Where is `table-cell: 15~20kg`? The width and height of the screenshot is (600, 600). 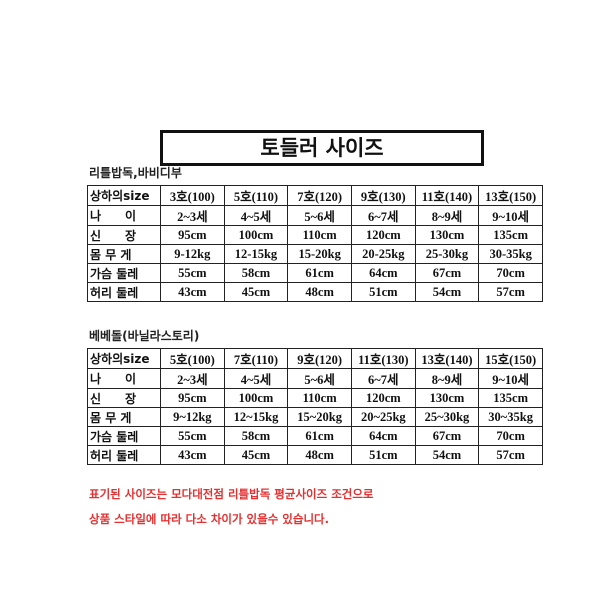 table-cell: 15~20kg is located at coordinates (319, 417).